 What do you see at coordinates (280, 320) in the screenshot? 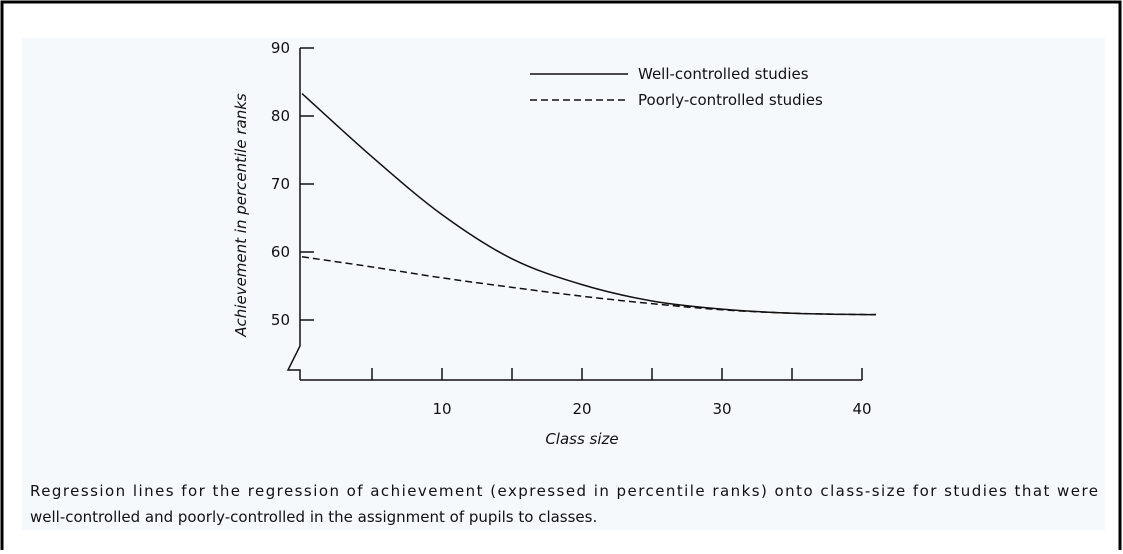
I see `y-tick-label: 50` at bounding box center [280, 320].